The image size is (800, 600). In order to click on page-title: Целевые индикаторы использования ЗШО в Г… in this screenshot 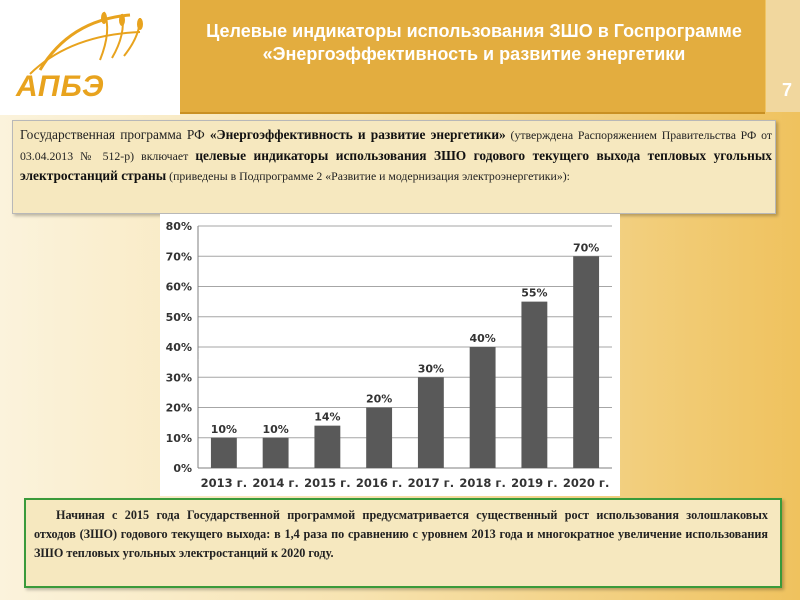, I will do `click(474, 42)`.